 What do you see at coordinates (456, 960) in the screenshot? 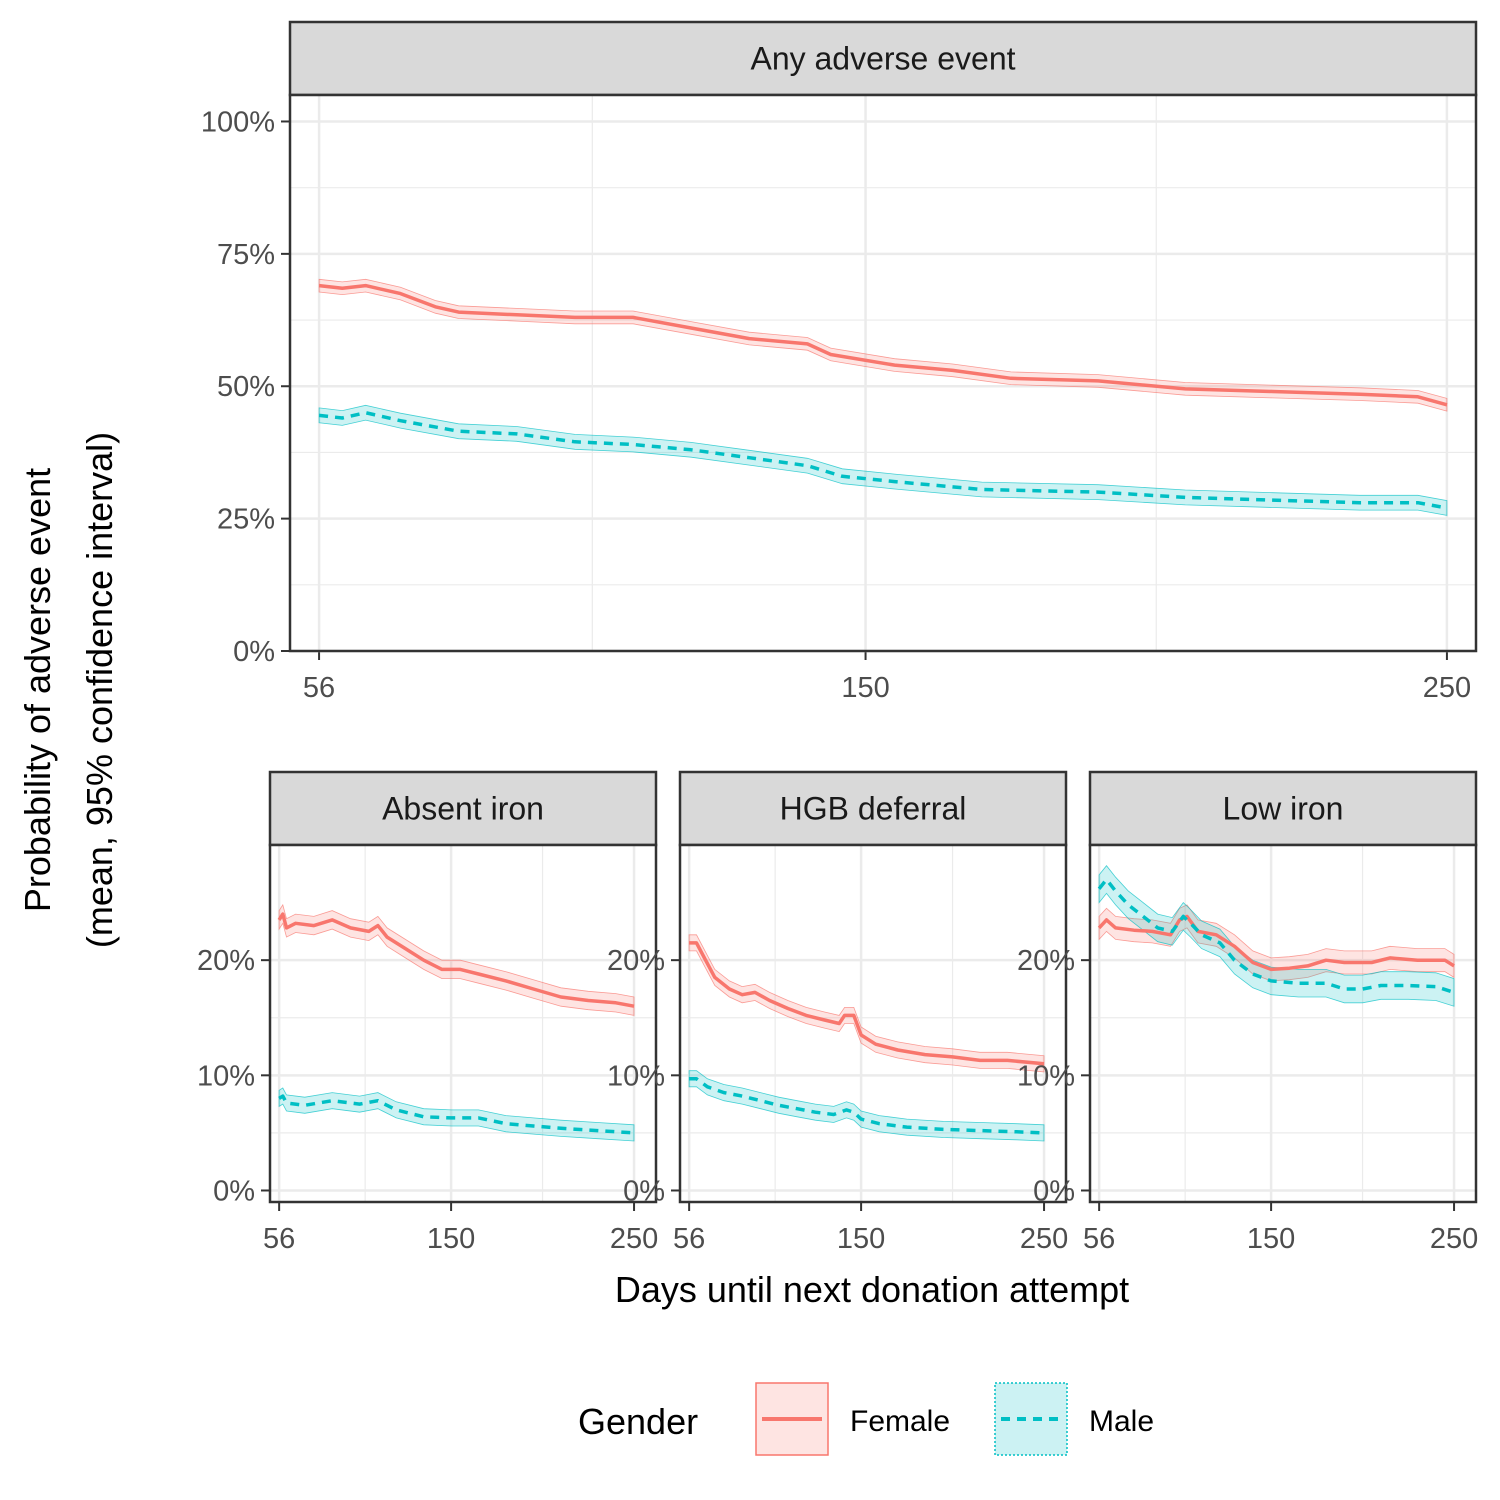
I see `series-line-female-absent-iron` at bounding box center [456, 960].